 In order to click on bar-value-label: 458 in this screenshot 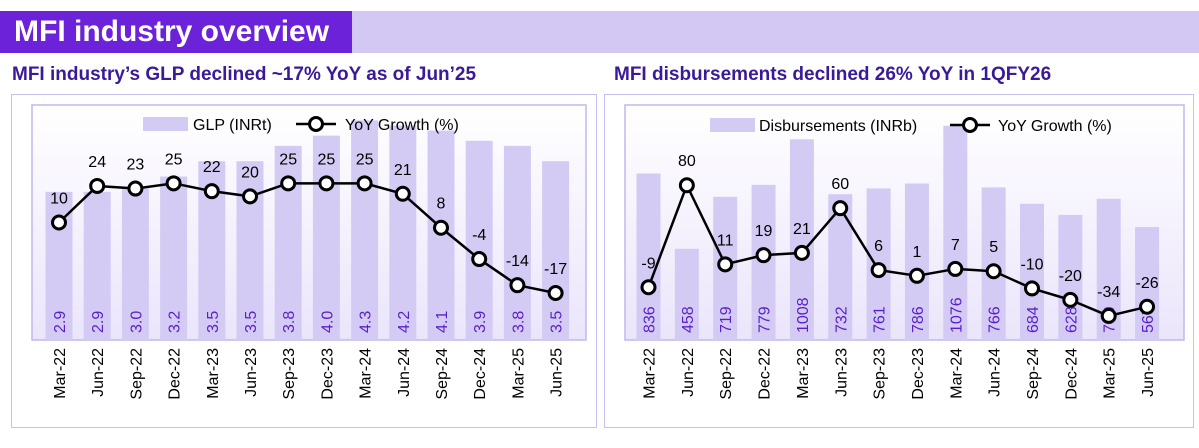, I will do `click(688, 319)`.